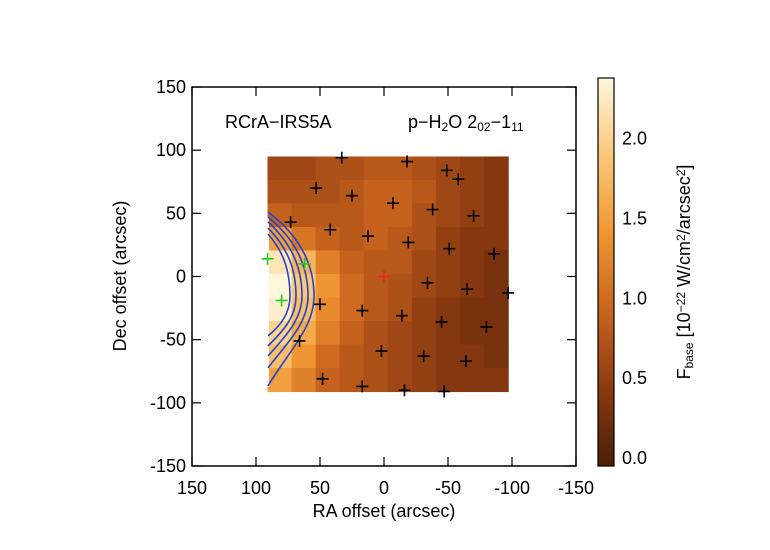 Image resolution: width=770 pixels, height=550 pixels. I want to click on text-part: ], so click(684, 167).